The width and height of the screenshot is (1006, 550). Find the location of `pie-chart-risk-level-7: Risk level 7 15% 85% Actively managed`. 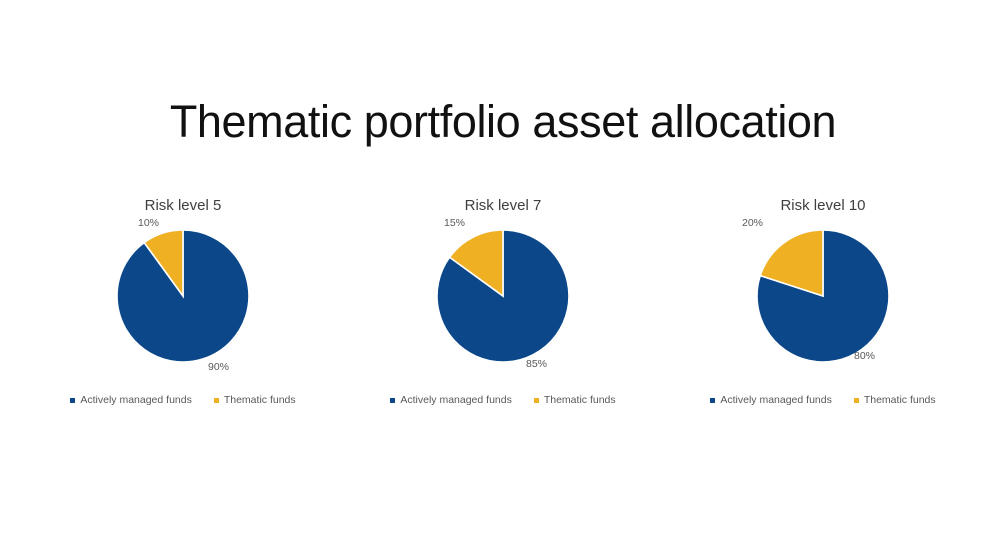

pie-chart-risk-level-7: Risk level 7 15% 85% Actively managed is located at coordinates (503, 297).